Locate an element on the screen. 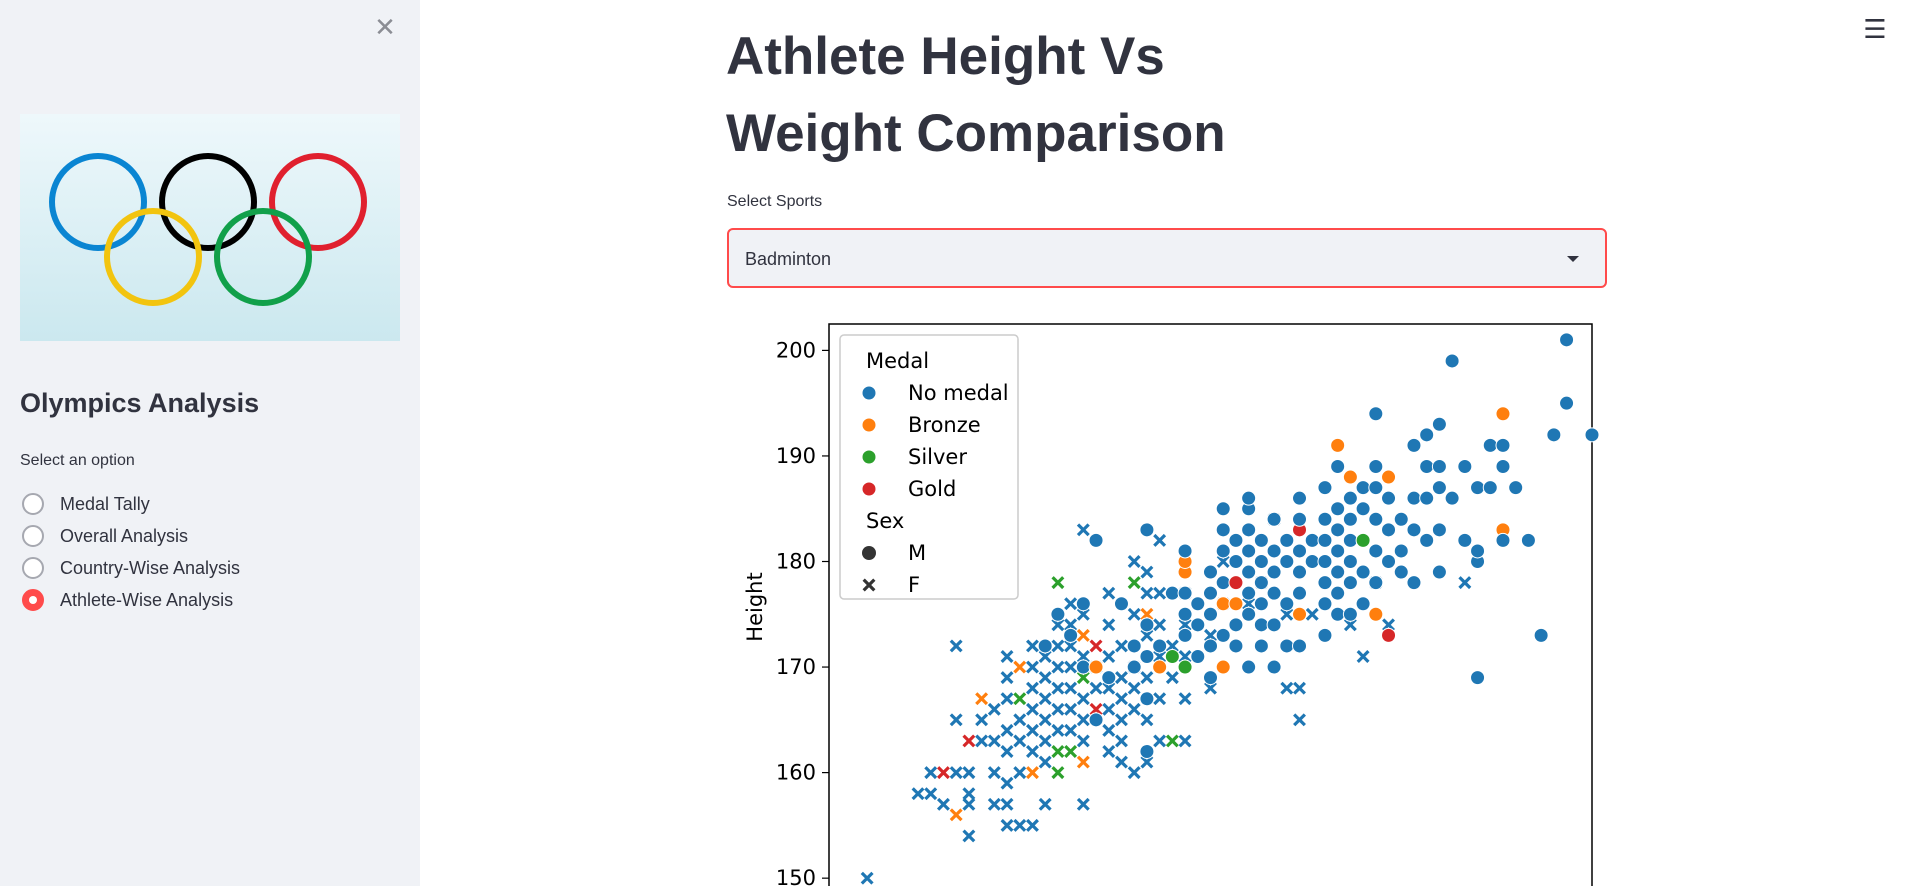 The width and height of the screenshot is (1920, 886). radio-option-athlete-wise-analysis: Athlete-Wise Analysis is located at coordinates (131, 600).